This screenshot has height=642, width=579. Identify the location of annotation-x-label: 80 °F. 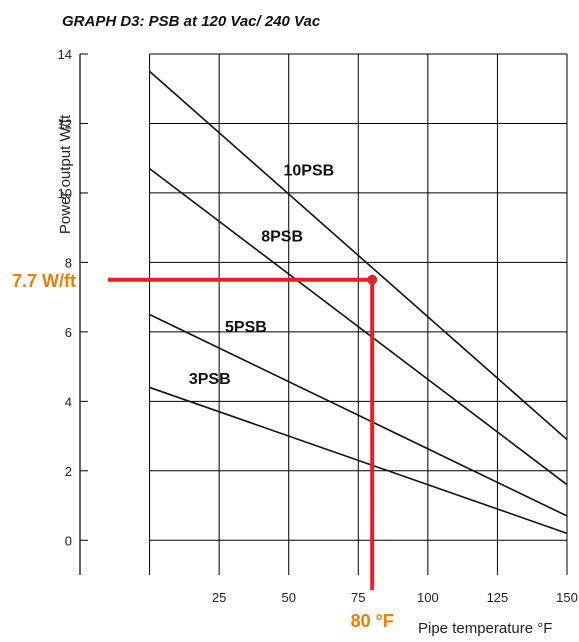
(372, 621).